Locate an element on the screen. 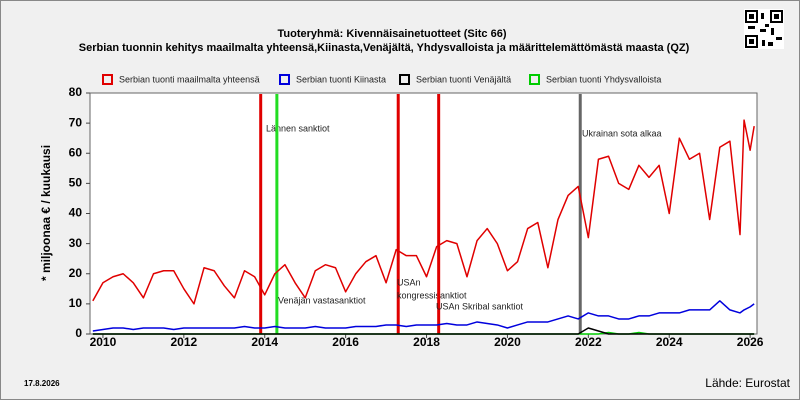 Image resolution: width=800 pixels, height=405 pixels. date-stamp: 17.8.2026 is located at coordinates (42, 383).